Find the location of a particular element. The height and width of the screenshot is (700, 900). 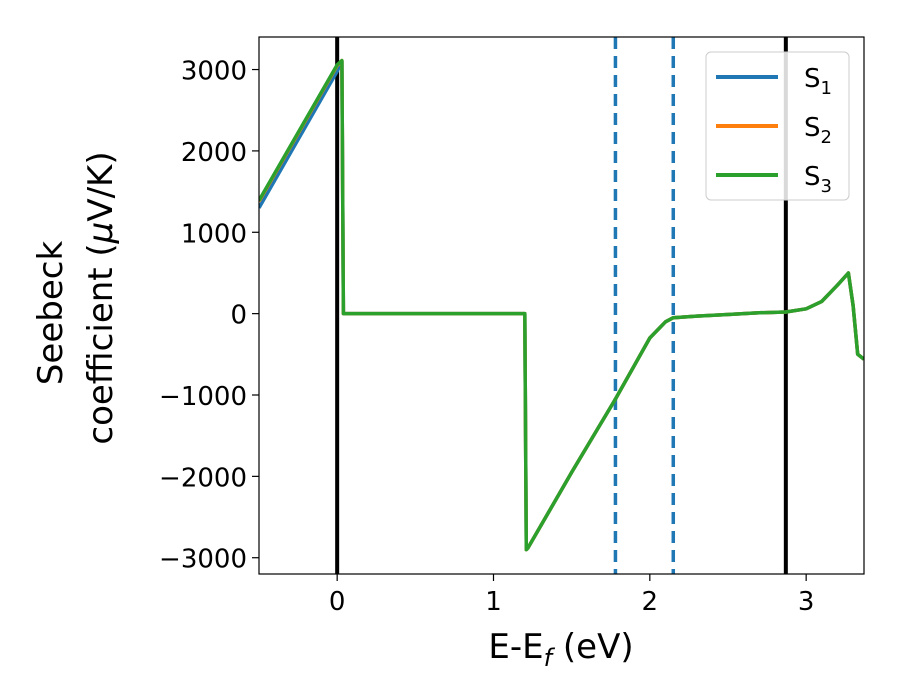

legend-label-S3: S3 is located at coordinates (818, 179).